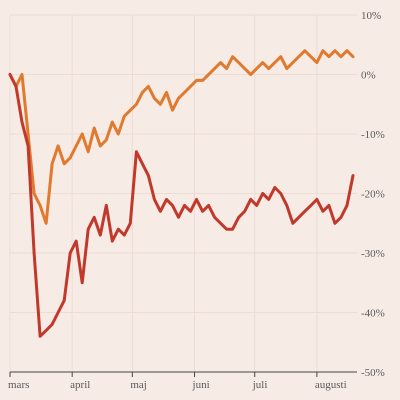  What do you see at coordinates (18, 385) in the screenshot?
I see `x-tick-label: mars` at bounding box center [18, 385].